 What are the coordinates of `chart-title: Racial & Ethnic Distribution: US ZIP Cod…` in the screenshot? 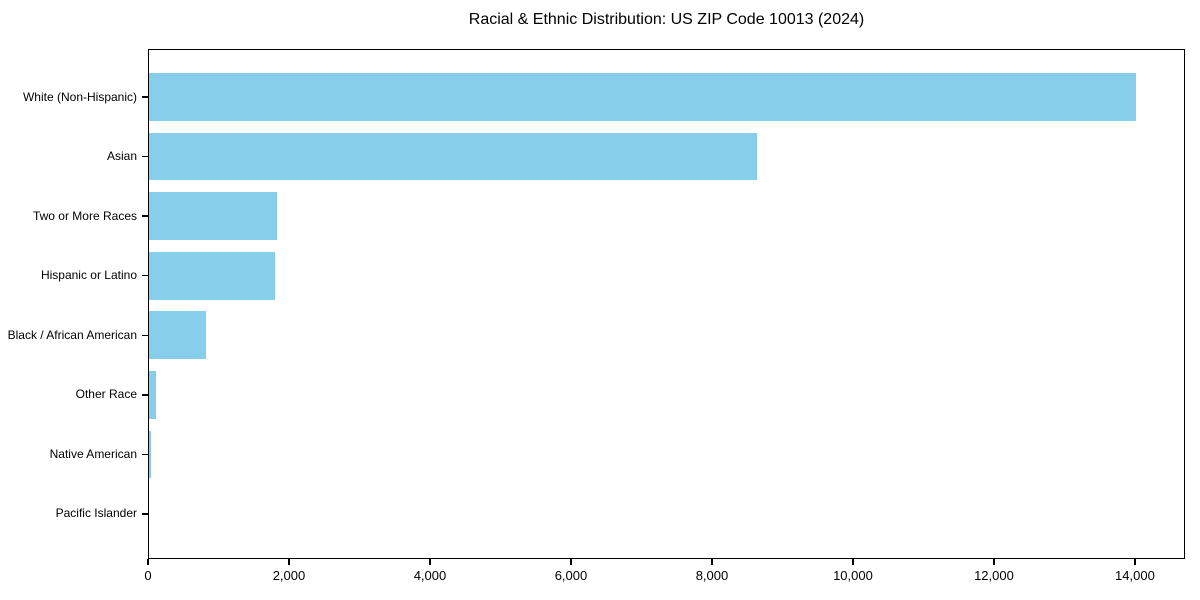 It's located at (666, 19).